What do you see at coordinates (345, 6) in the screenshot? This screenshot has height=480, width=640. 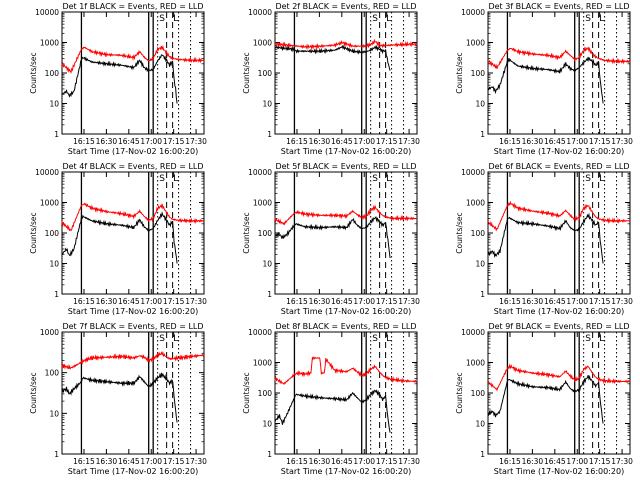 I see `panel-title: Det 2f BLACK = Events, RED = LLD` at bounding box center [345, 6].